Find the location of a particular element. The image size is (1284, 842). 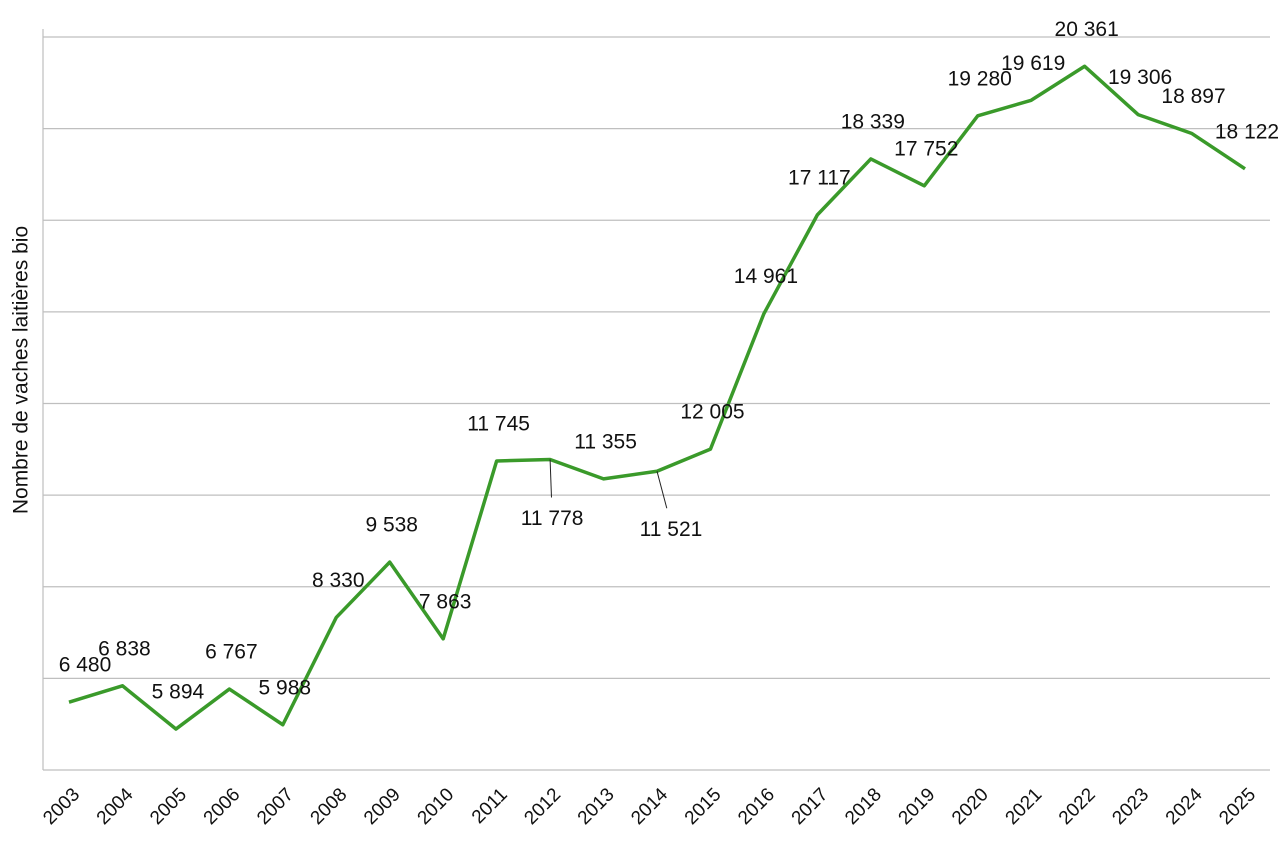

data-label: 5 894 is located at coordinates (178, 692).